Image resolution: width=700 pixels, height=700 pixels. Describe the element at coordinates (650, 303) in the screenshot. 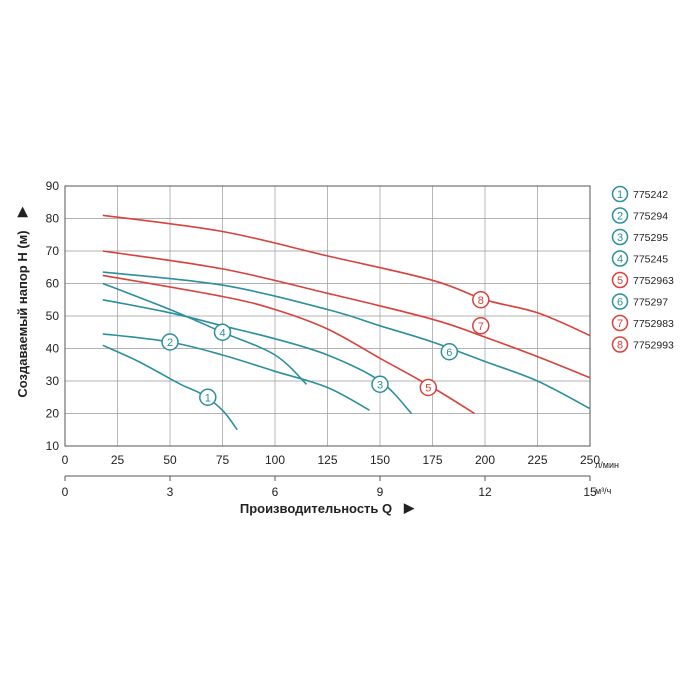

I see `legend-series-name: 775297` at that location.